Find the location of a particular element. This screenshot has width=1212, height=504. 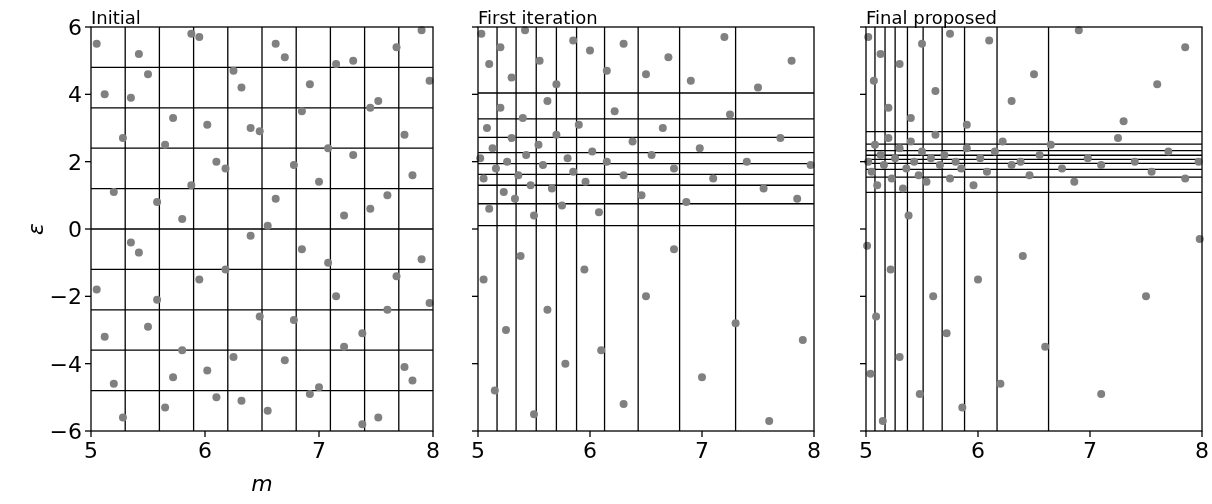

chart-title: Final proposed is located at coordinates (931, 17).